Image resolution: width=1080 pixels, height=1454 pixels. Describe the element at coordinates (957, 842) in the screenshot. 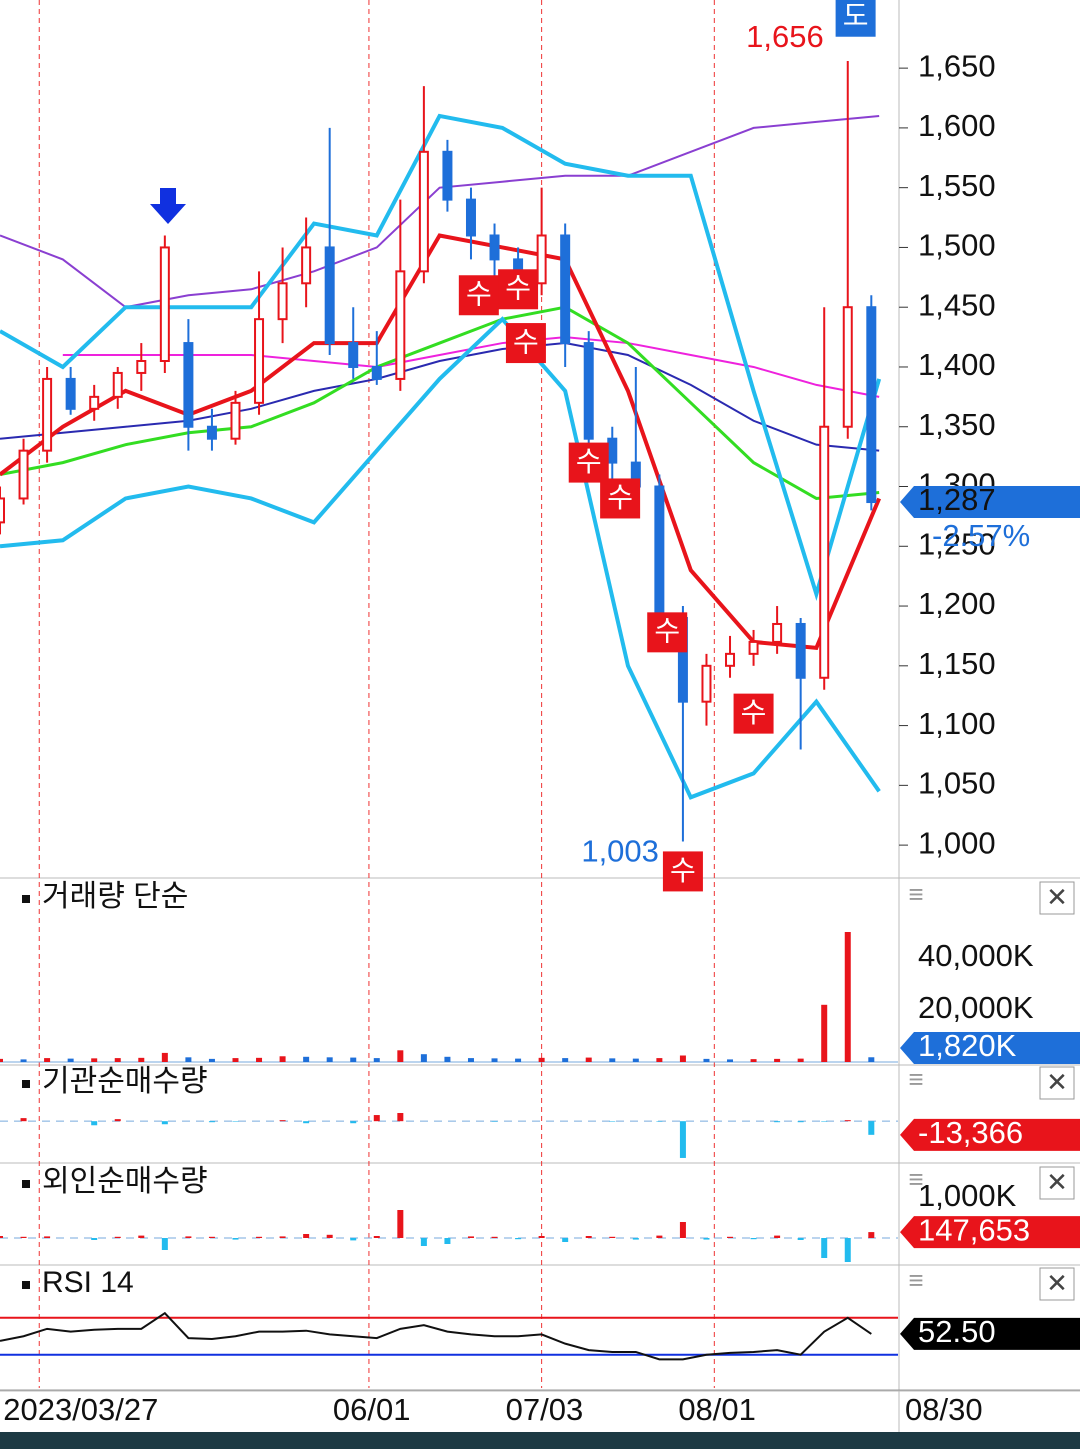

I see `y-tick-label: 1,000` at that location.